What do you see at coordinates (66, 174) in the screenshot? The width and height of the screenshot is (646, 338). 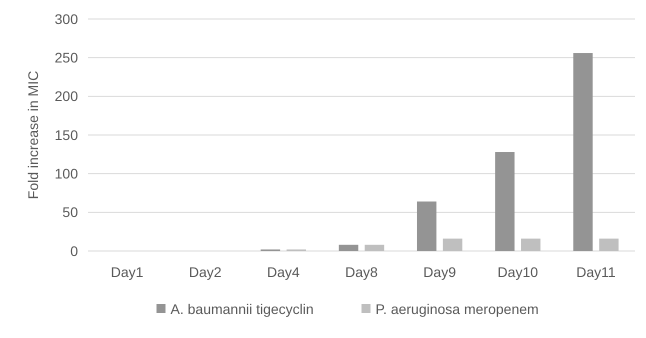 I see `y-tick-label: 100` at bounding box center [66, 174].